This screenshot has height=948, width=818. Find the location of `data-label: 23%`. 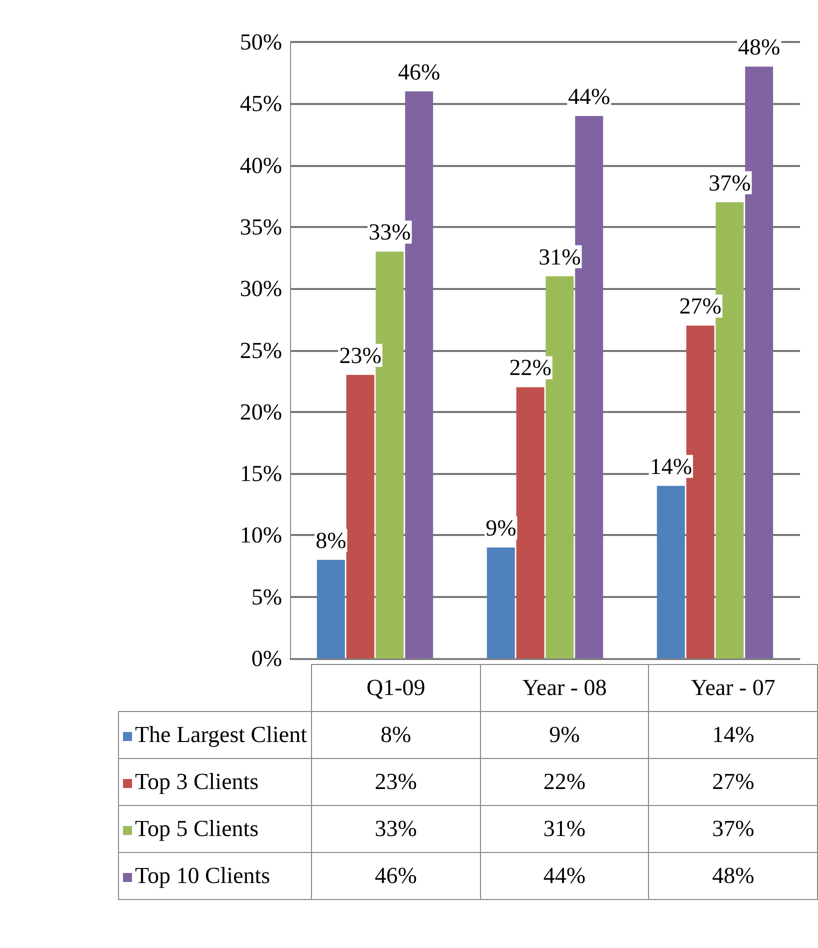

data-label: 23% is located at coordinates (396, 782).